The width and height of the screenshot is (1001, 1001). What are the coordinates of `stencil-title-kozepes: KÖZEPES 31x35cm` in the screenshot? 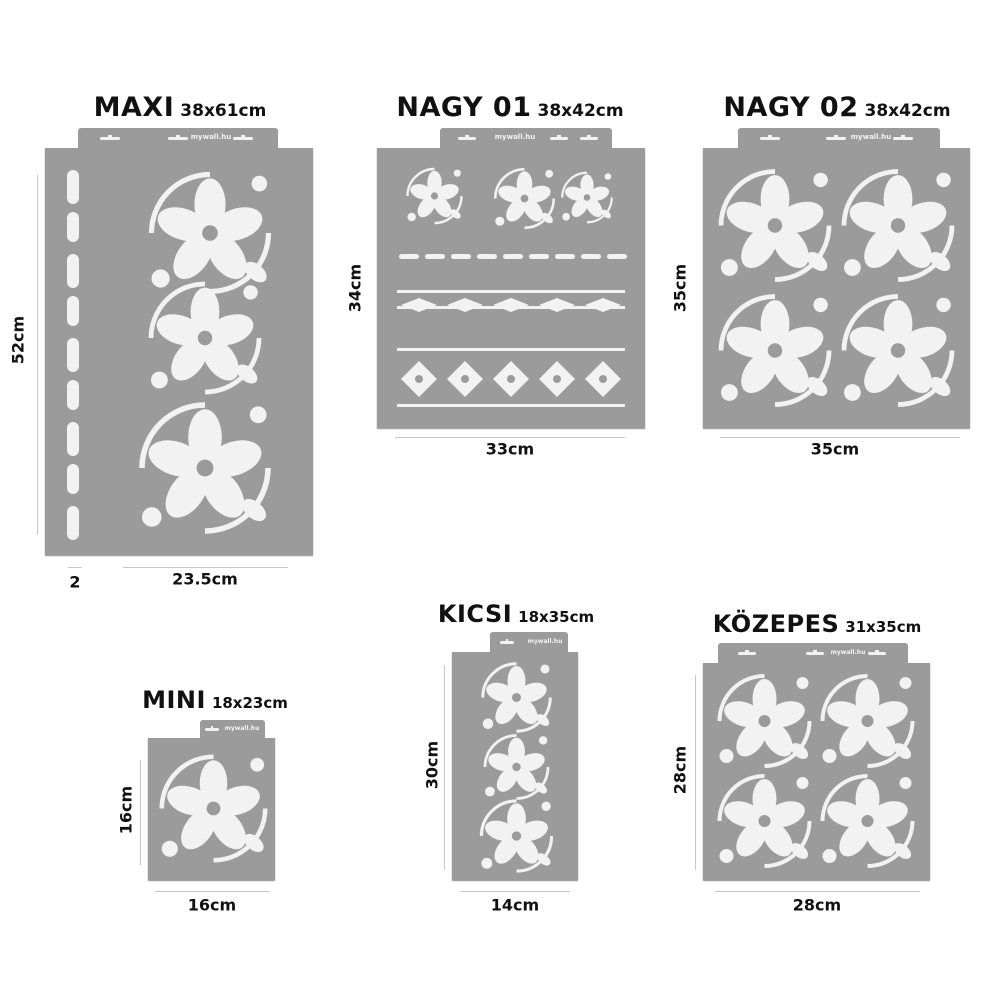 It's located at (817, 624).